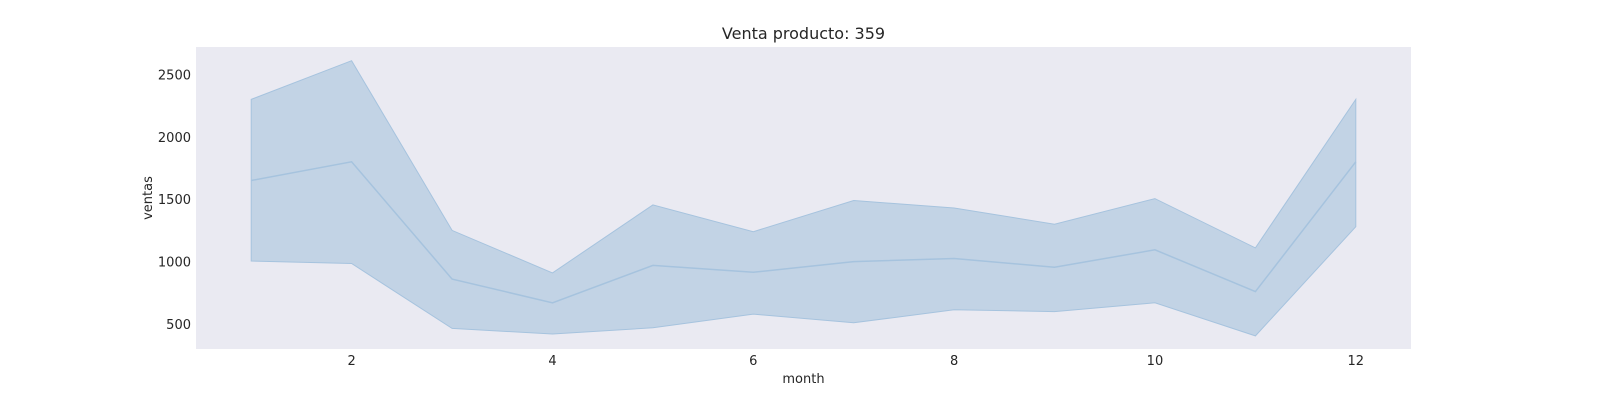 The height and width of the screenshot is (400, 1600). What do you see at coordinates (803, 33) in the screenshot?
I see `chart-title: Venta producto: 359` at bounding box center [803, 33].